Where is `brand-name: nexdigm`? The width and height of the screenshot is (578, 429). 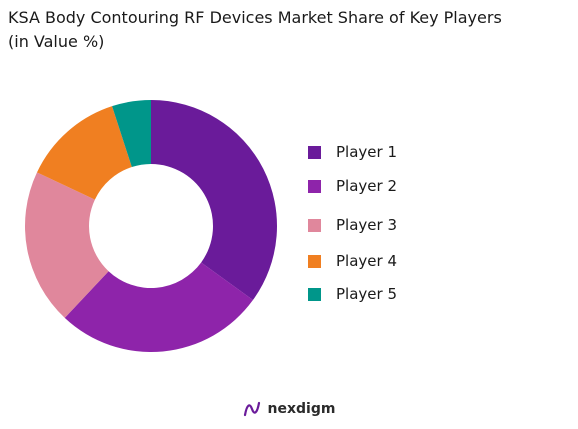
brand-name: nexdigm is located at coordinates (301, 409).